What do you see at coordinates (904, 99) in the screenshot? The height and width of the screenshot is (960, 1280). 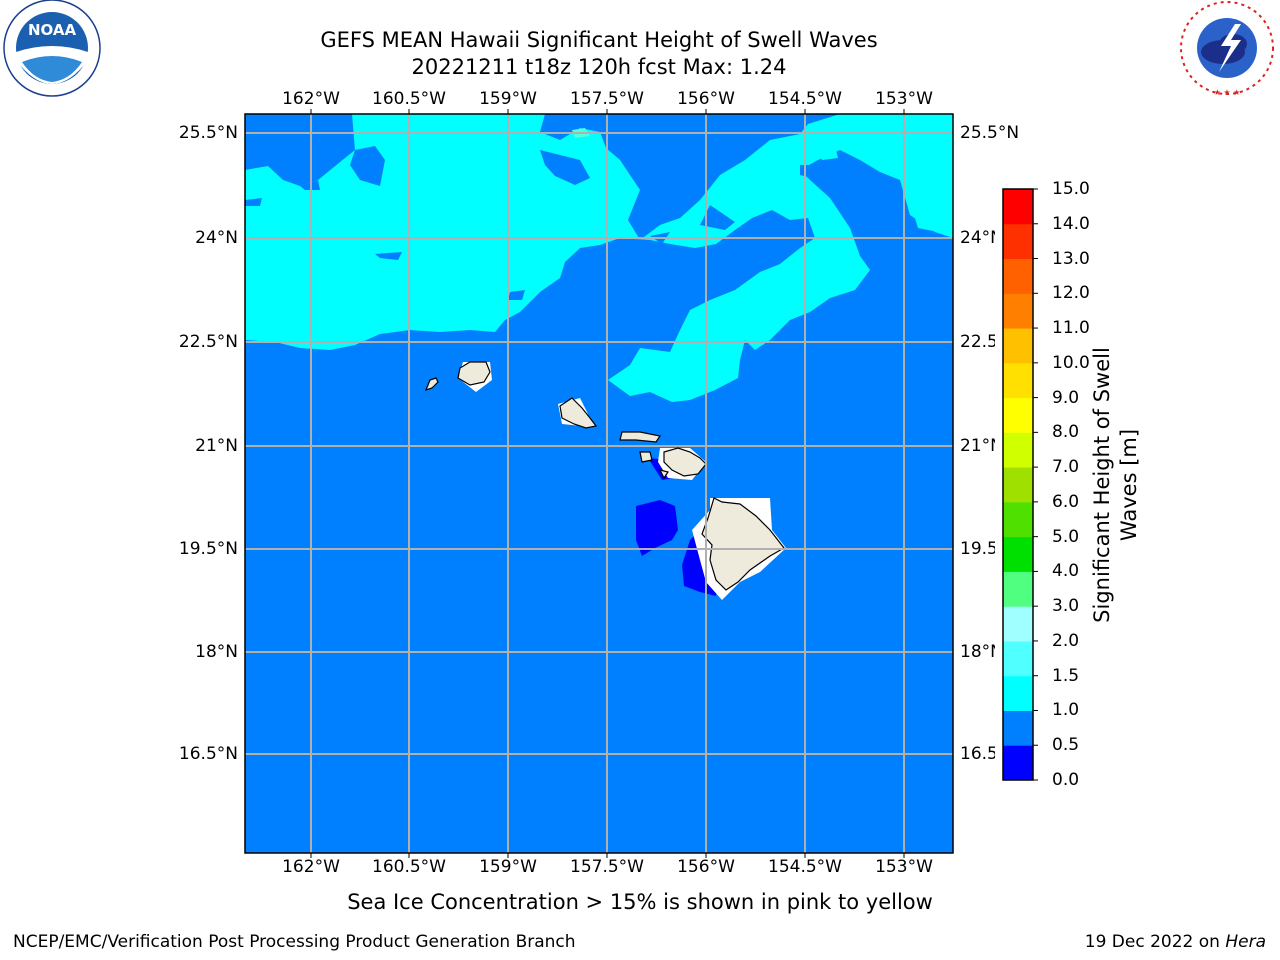 I see `lon-label-top: 153°W` at bounding box center [904, 99].